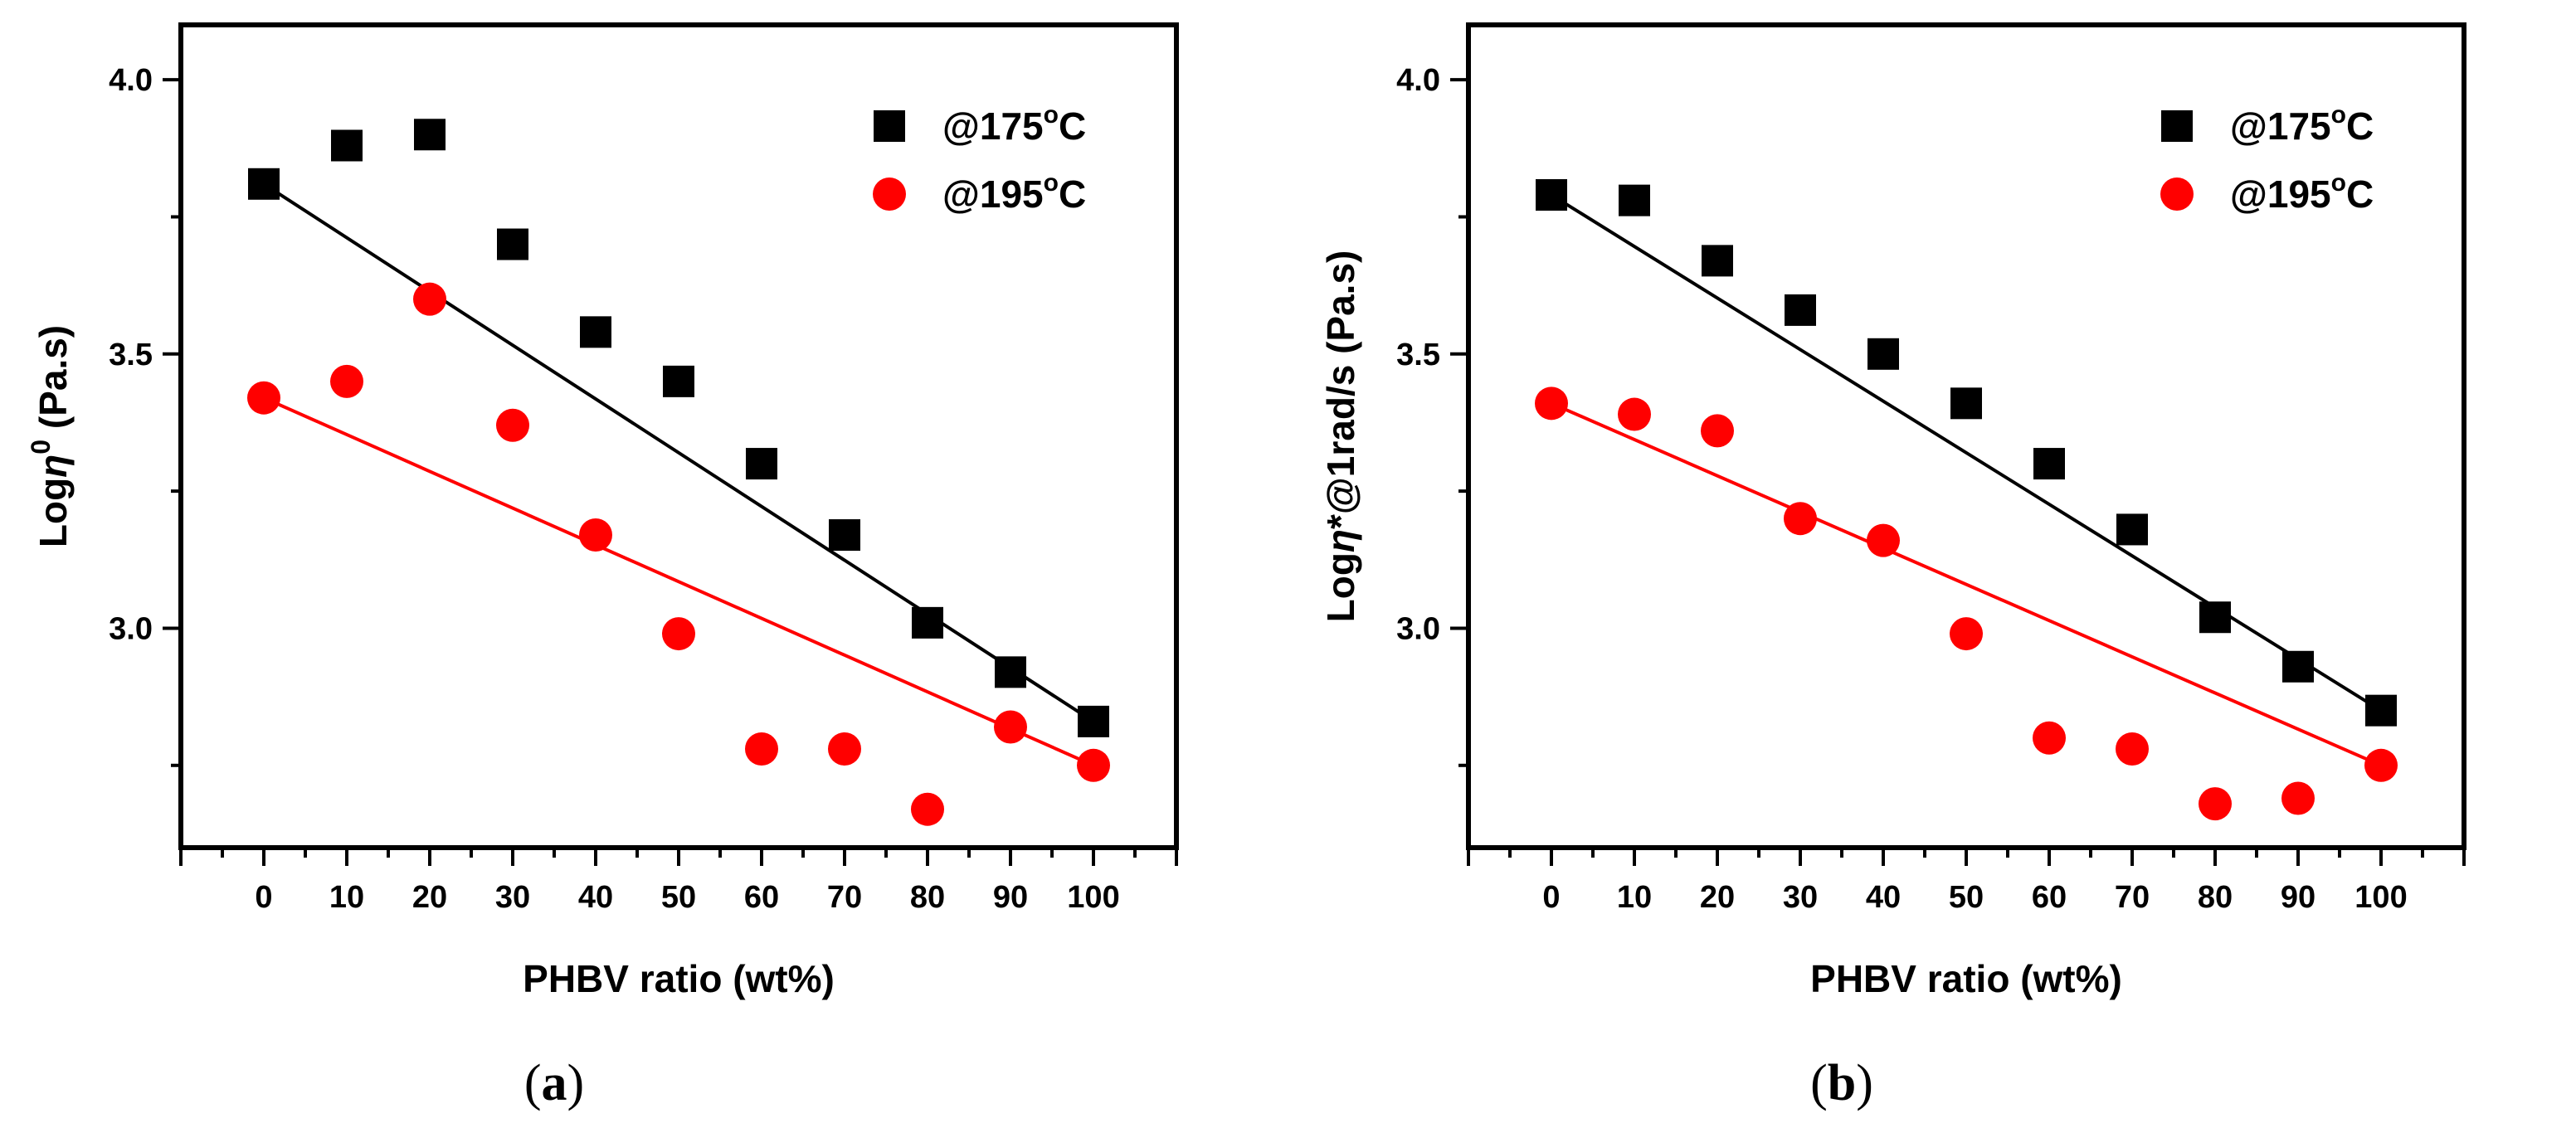 The image size is (2576, 1128). I want to click on panel-caption: (b), so click(1841, 1083).